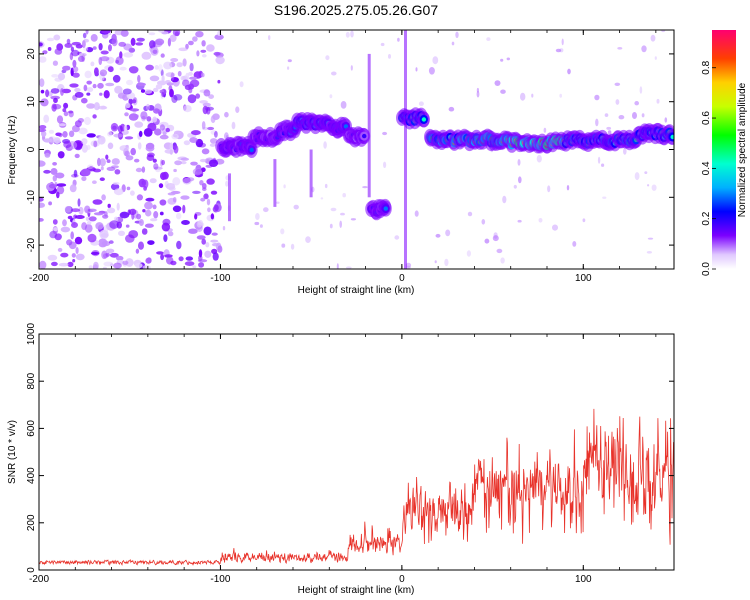 This screenshot has width=750, height=600. Describe the element at coordinates (402, 579) in the screenshot. I see `x-tick-label: 0` at that location.